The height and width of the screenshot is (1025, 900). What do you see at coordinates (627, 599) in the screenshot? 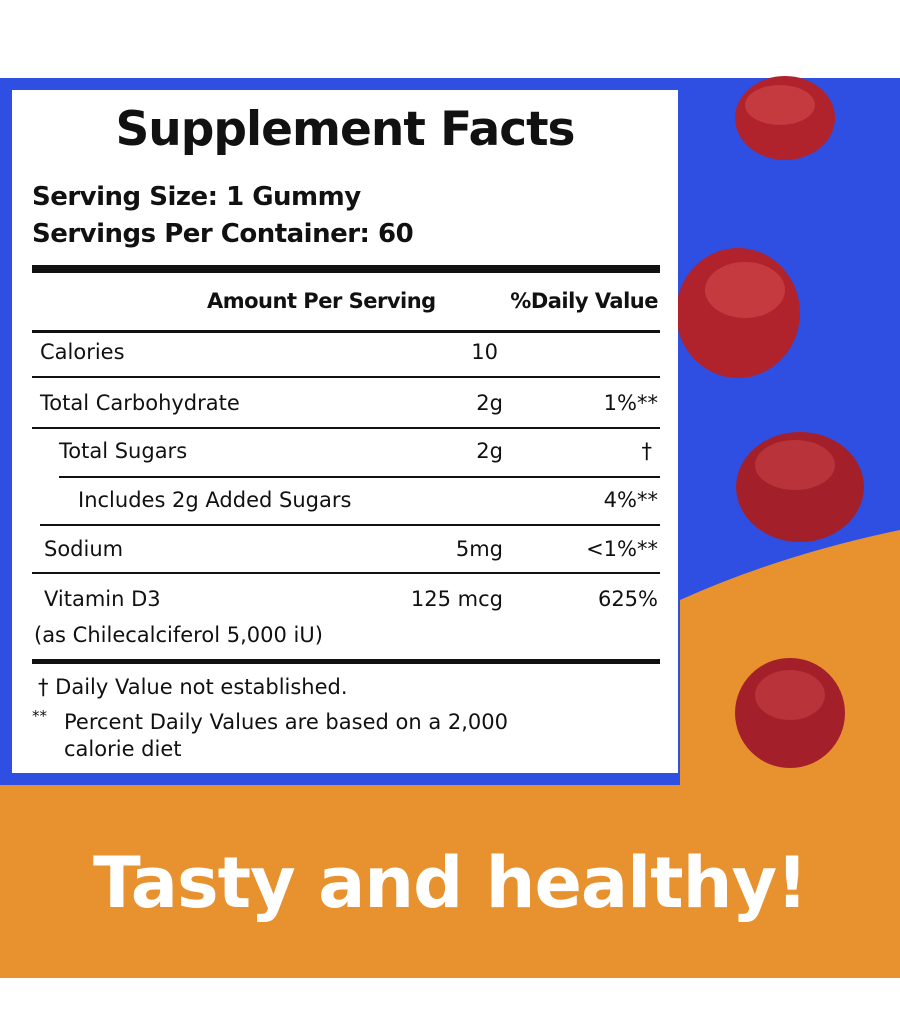
I see `nutrient-dv: 625%` at bounding box center [627, 599].